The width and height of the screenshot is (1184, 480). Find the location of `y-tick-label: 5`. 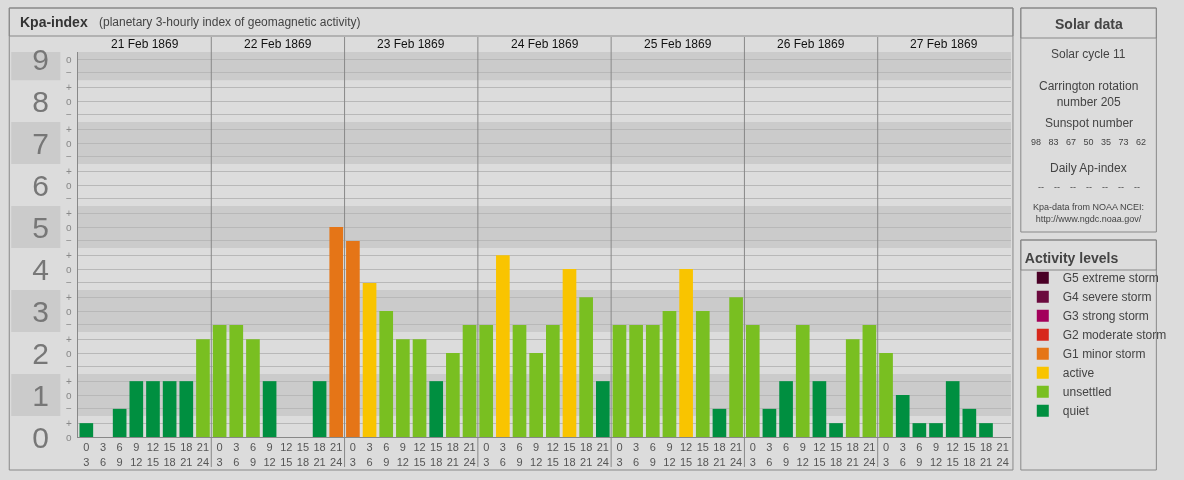

y-tick-label: 5 is located at coordinates (40, 227).